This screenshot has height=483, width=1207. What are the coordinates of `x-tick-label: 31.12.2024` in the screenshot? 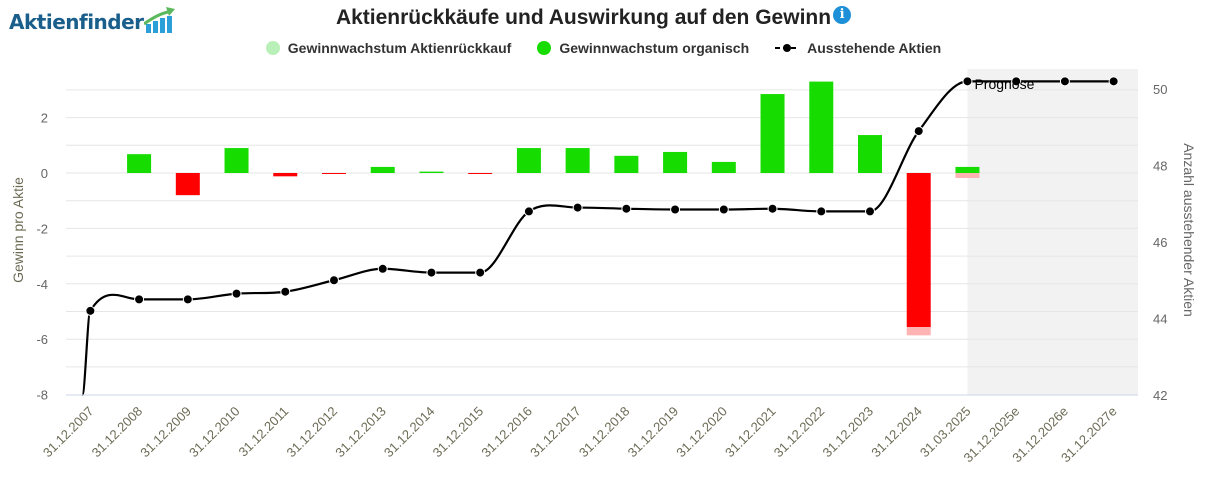 It's located at (896, 432).